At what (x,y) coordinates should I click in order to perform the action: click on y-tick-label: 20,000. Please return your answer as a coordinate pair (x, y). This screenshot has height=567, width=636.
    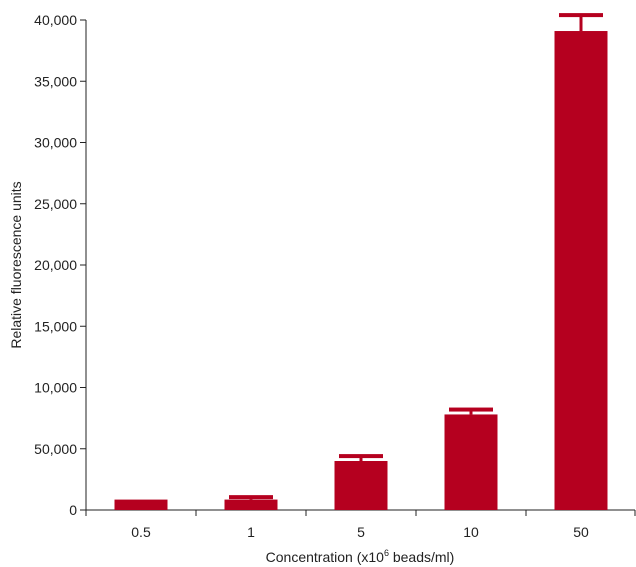
    Looking at the image, I should click on (55, 265).